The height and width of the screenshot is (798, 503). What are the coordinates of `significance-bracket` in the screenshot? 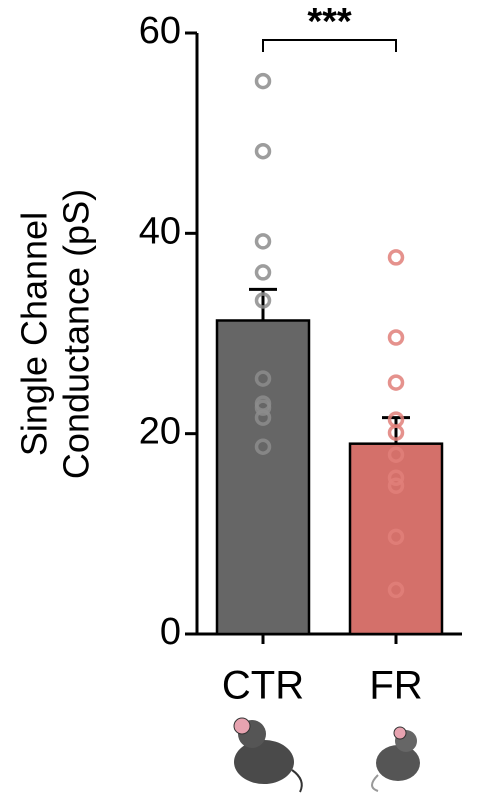 It's located at (329, 45).